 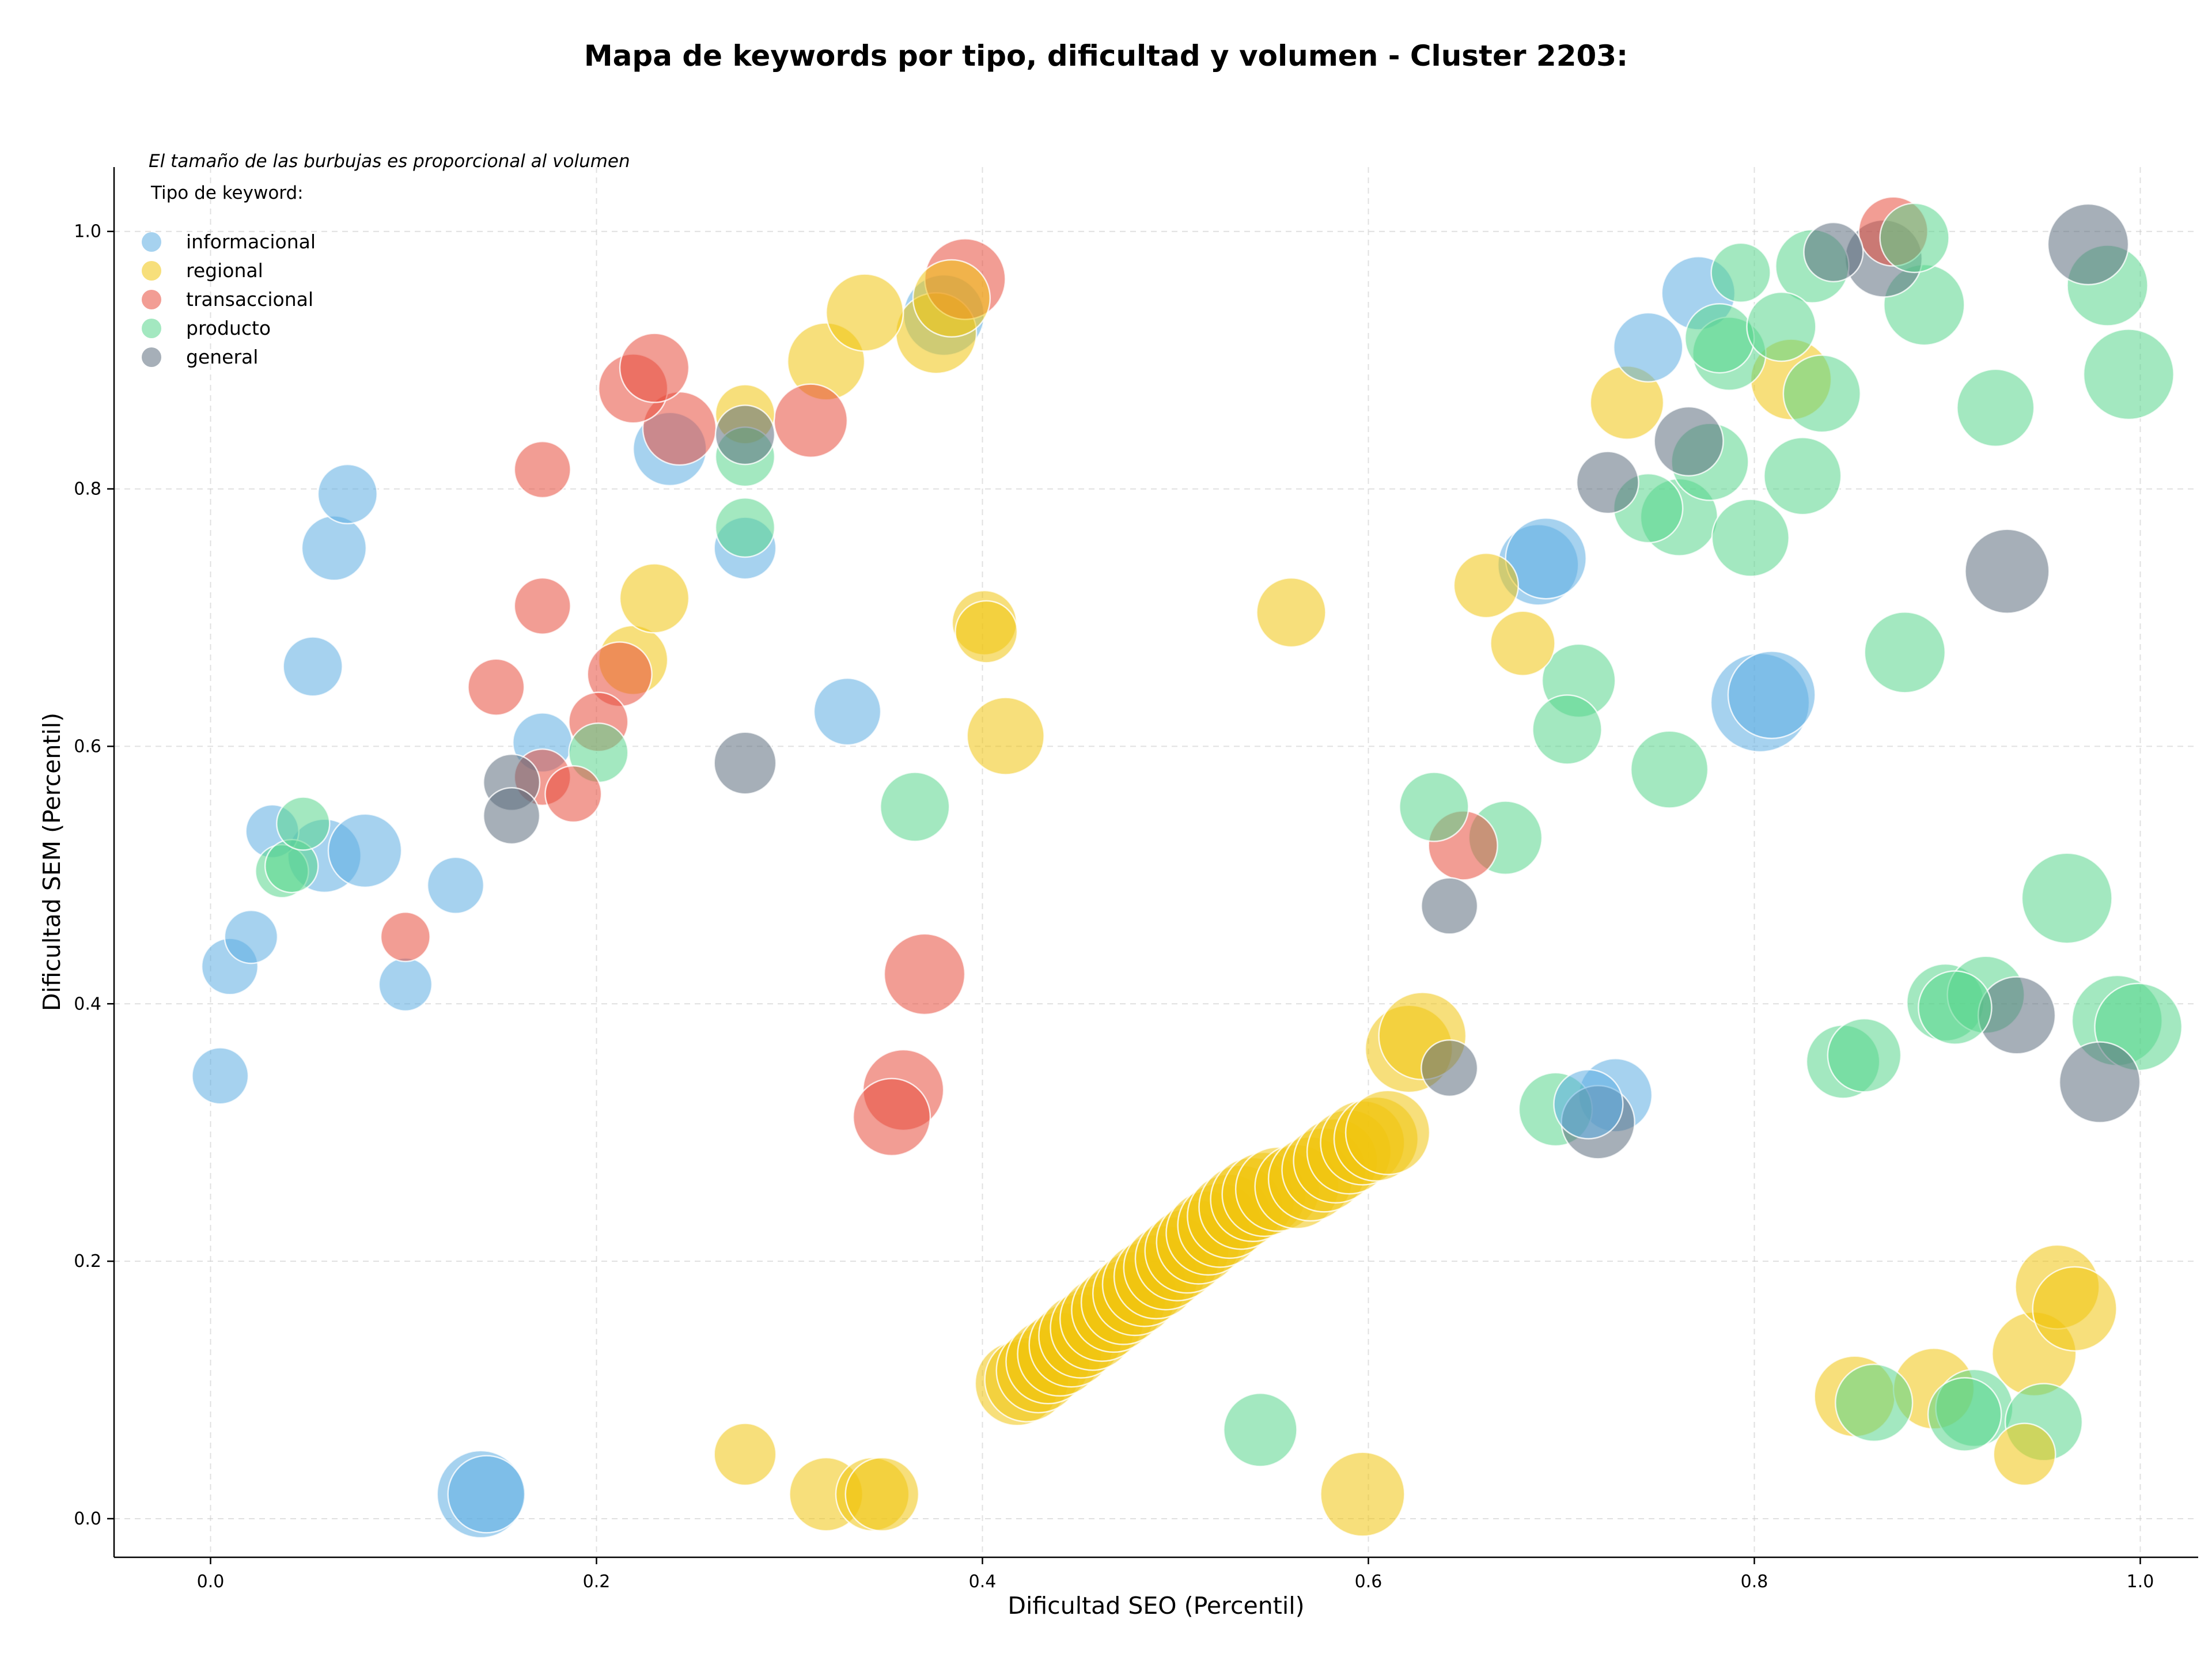 What do you see at coordinates (251, 241) in the screenshot?
I see `legend-label-informacional: informacional` at bounding box center [251, 241].